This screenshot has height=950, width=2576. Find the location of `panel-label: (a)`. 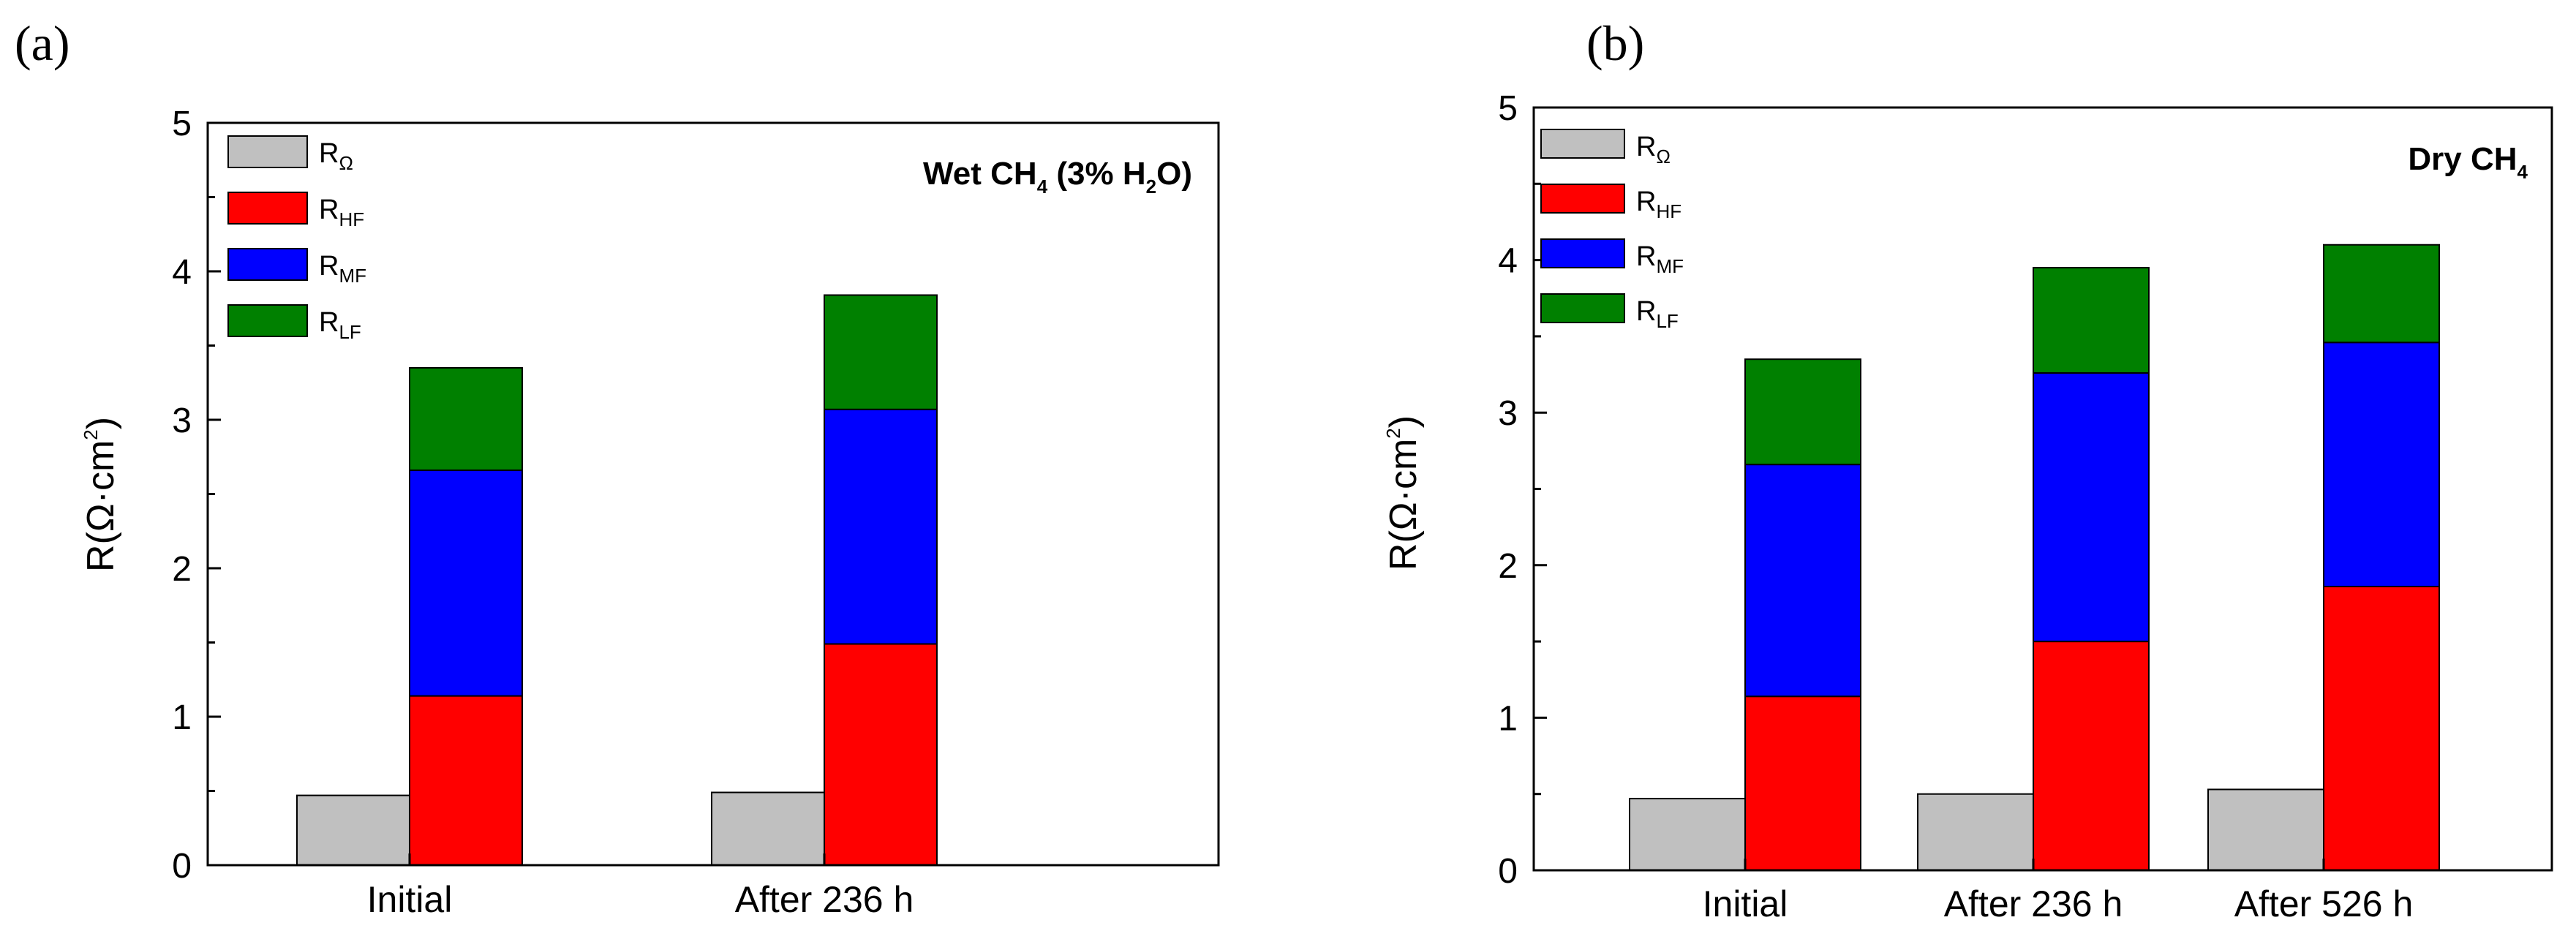

panel-label: (a) is located at coordinates (42, 43).